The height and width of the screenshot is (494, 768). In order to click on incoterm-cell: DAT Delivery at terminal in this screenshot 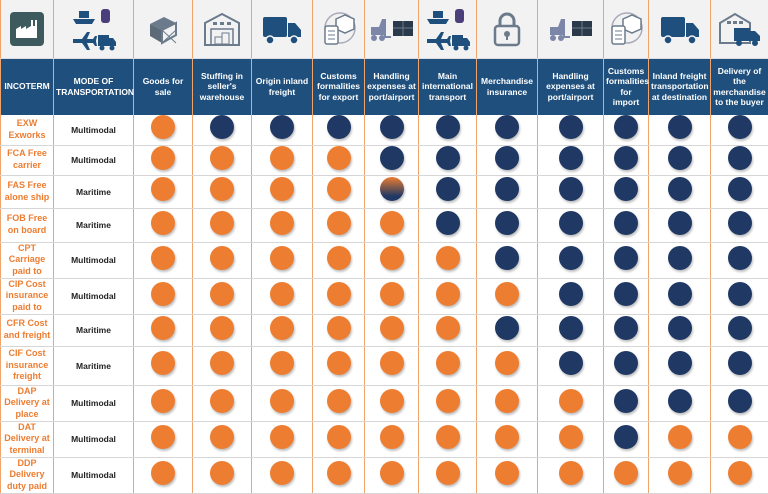, I will do `click(27, 439)`.